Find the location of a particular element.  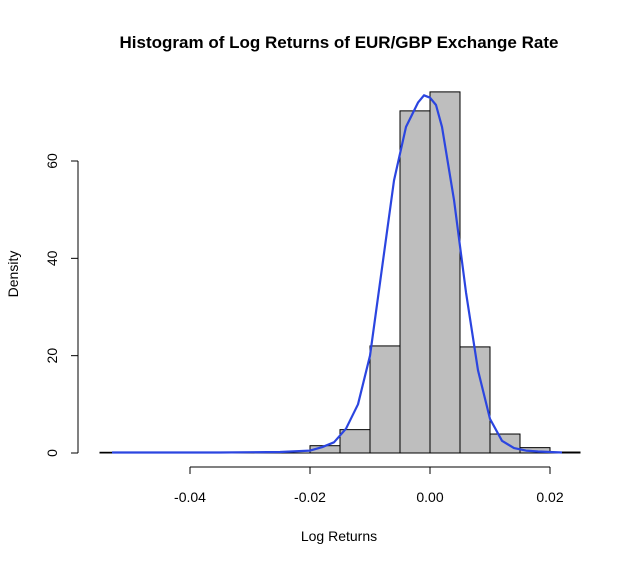

x-tick-label: -0.04 is located at coordinates (190, 497).